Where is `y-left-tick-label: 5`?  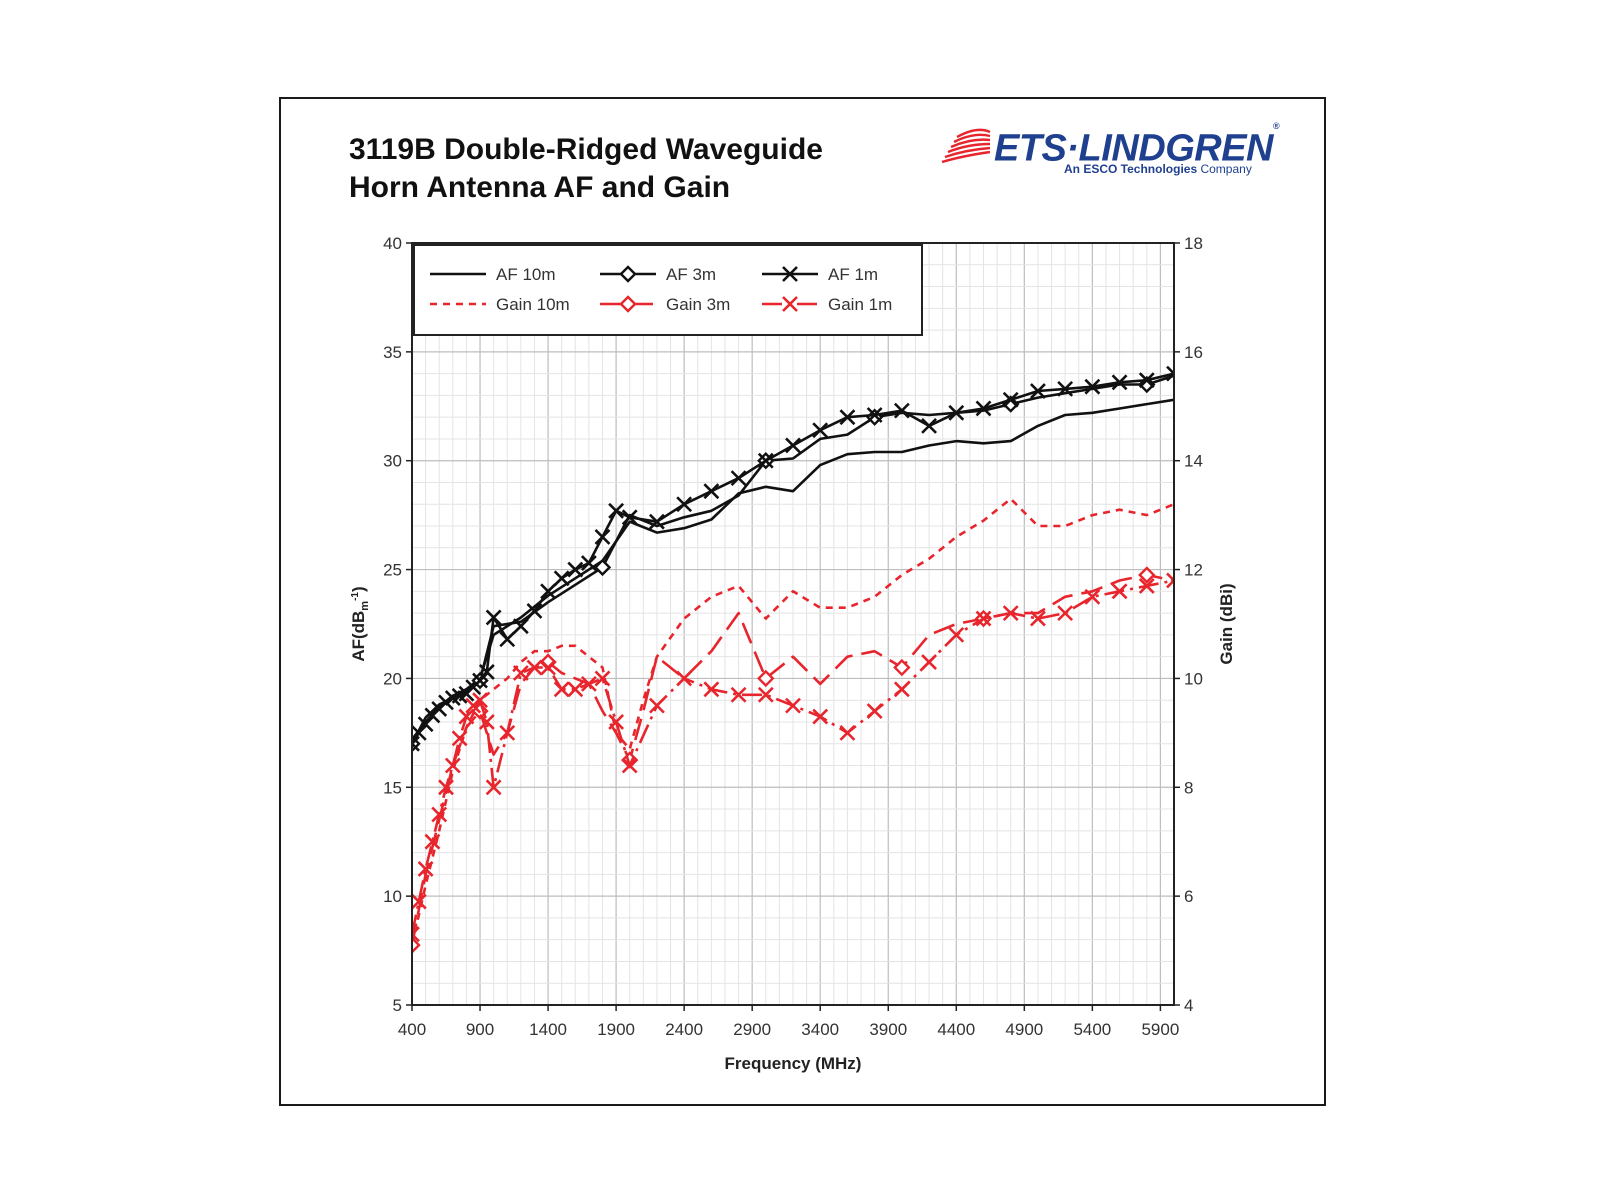 y-left-tick-label: 5 is located at coordinates (397, 1005).